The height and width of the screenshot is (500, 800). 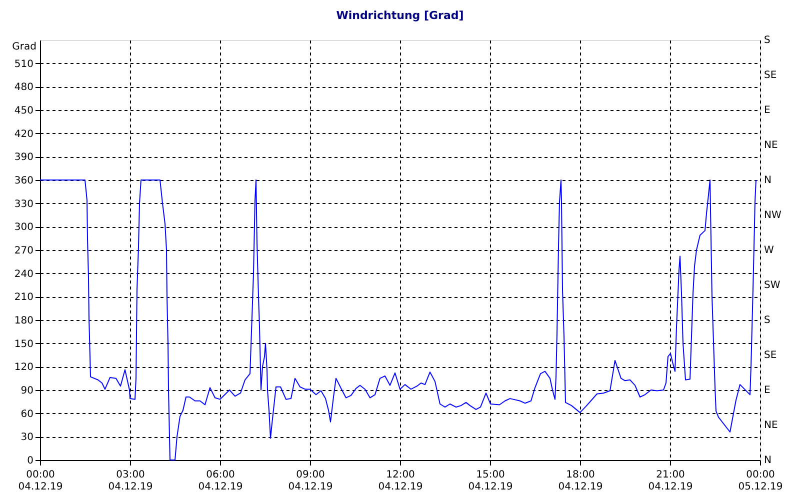 I want to click on x-tick-label: 15:00 04.12.19, so click(x=490, y=481).